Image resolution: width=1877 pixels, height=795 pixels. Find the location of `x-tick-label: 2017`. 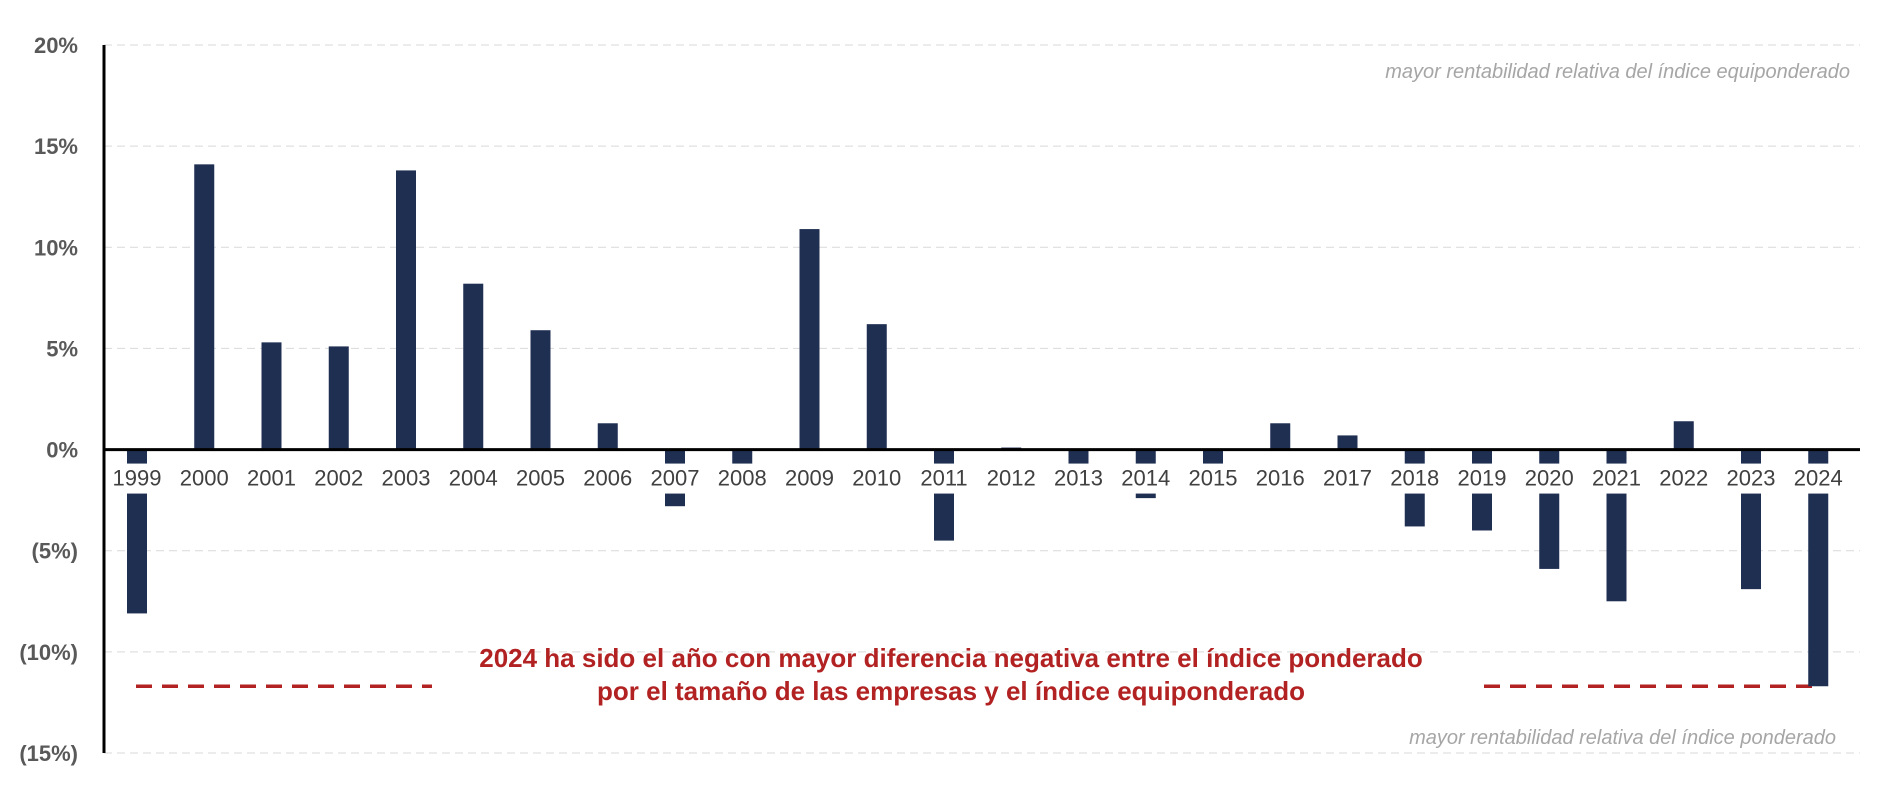

x-tick-label: 2017 is located at coordinates (1347, 478).